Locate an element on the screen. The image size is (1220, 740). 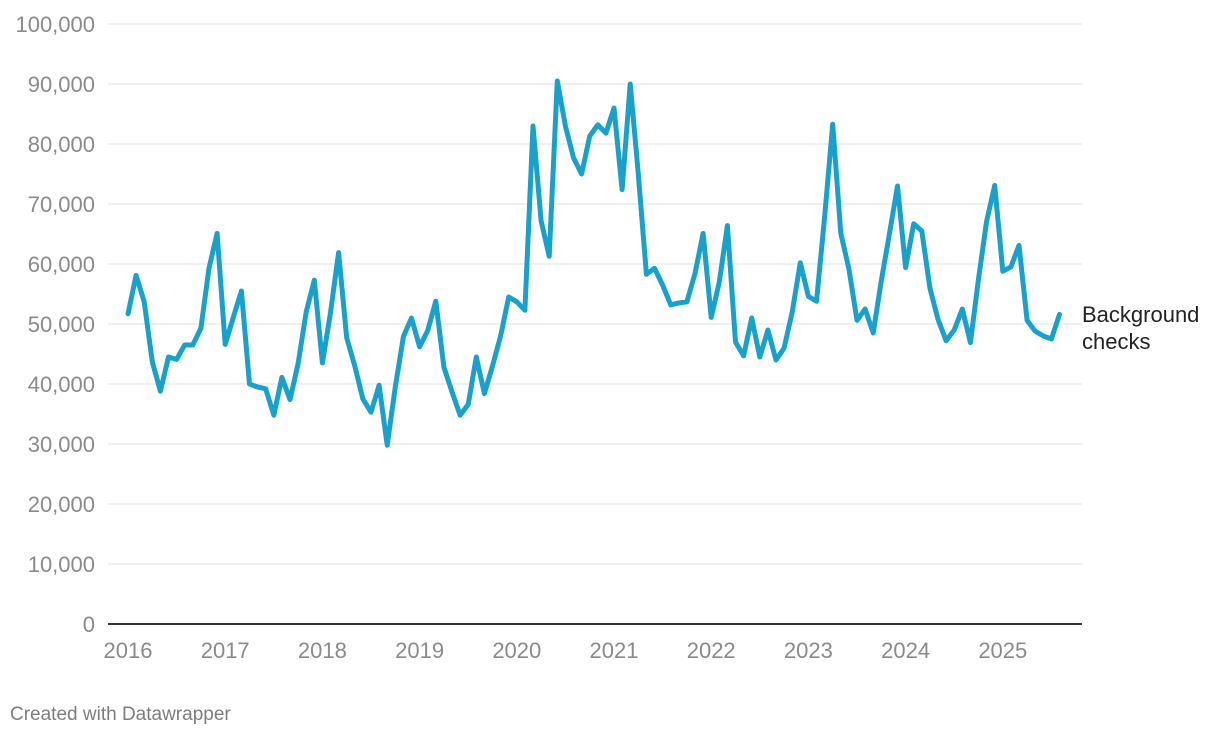
y-tick-label: 50,000 is located at coordinates (61, 324).